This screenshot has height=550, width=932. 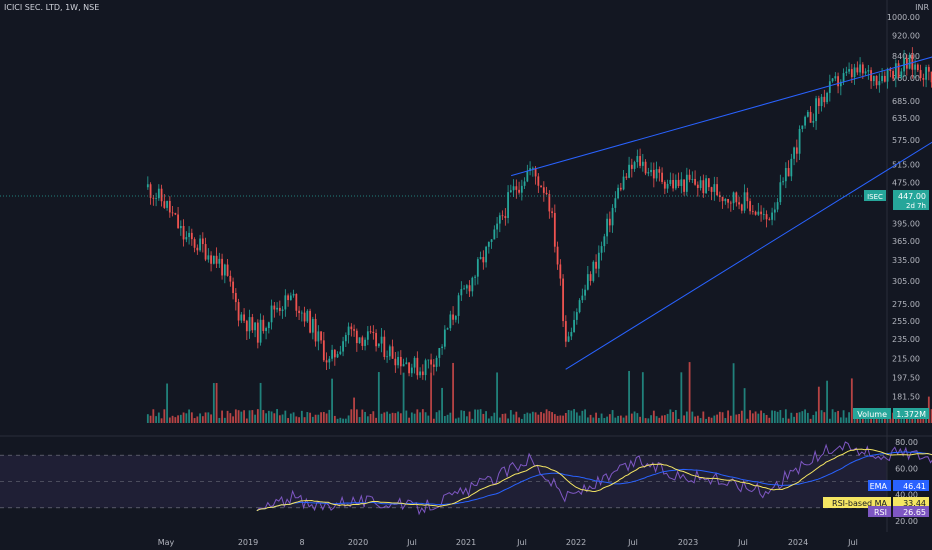 What do you see at coordinates (859, 503) in the screenshot?
I see `rsi-ma-tag-name: RSI-based MA` at bounding box center [859, 503].